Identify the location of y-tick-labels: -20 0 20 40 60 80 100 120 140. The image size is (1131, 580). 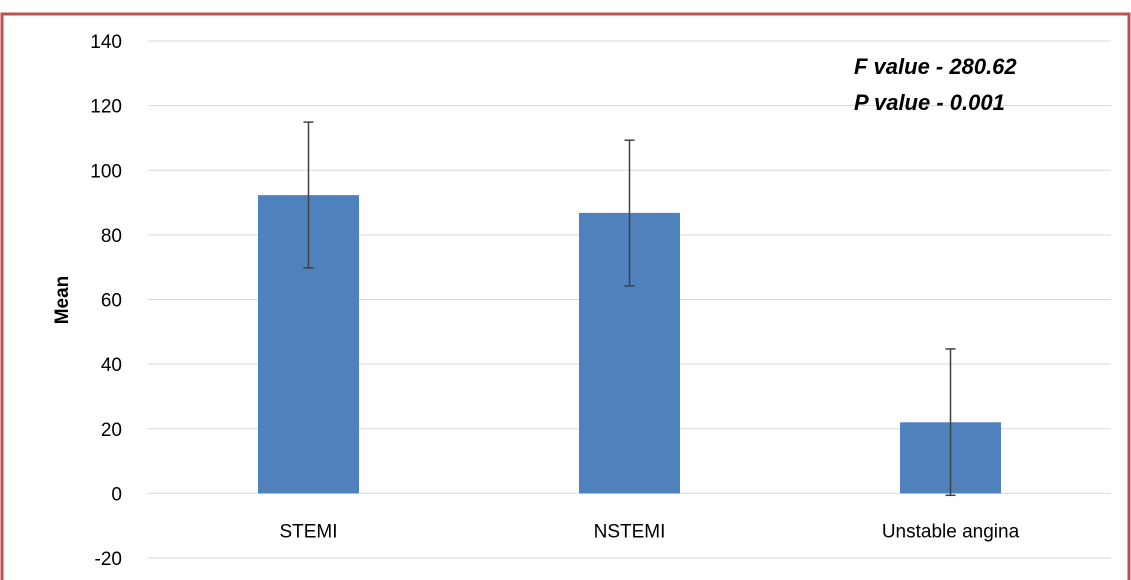
(106, 301).